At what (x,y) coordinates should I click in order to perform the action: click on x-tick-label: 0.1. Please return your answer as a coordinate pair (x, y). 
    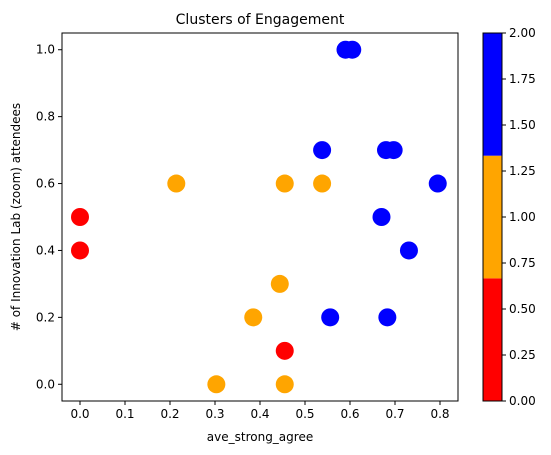
    Looking at the image, I should click on (124, 414).